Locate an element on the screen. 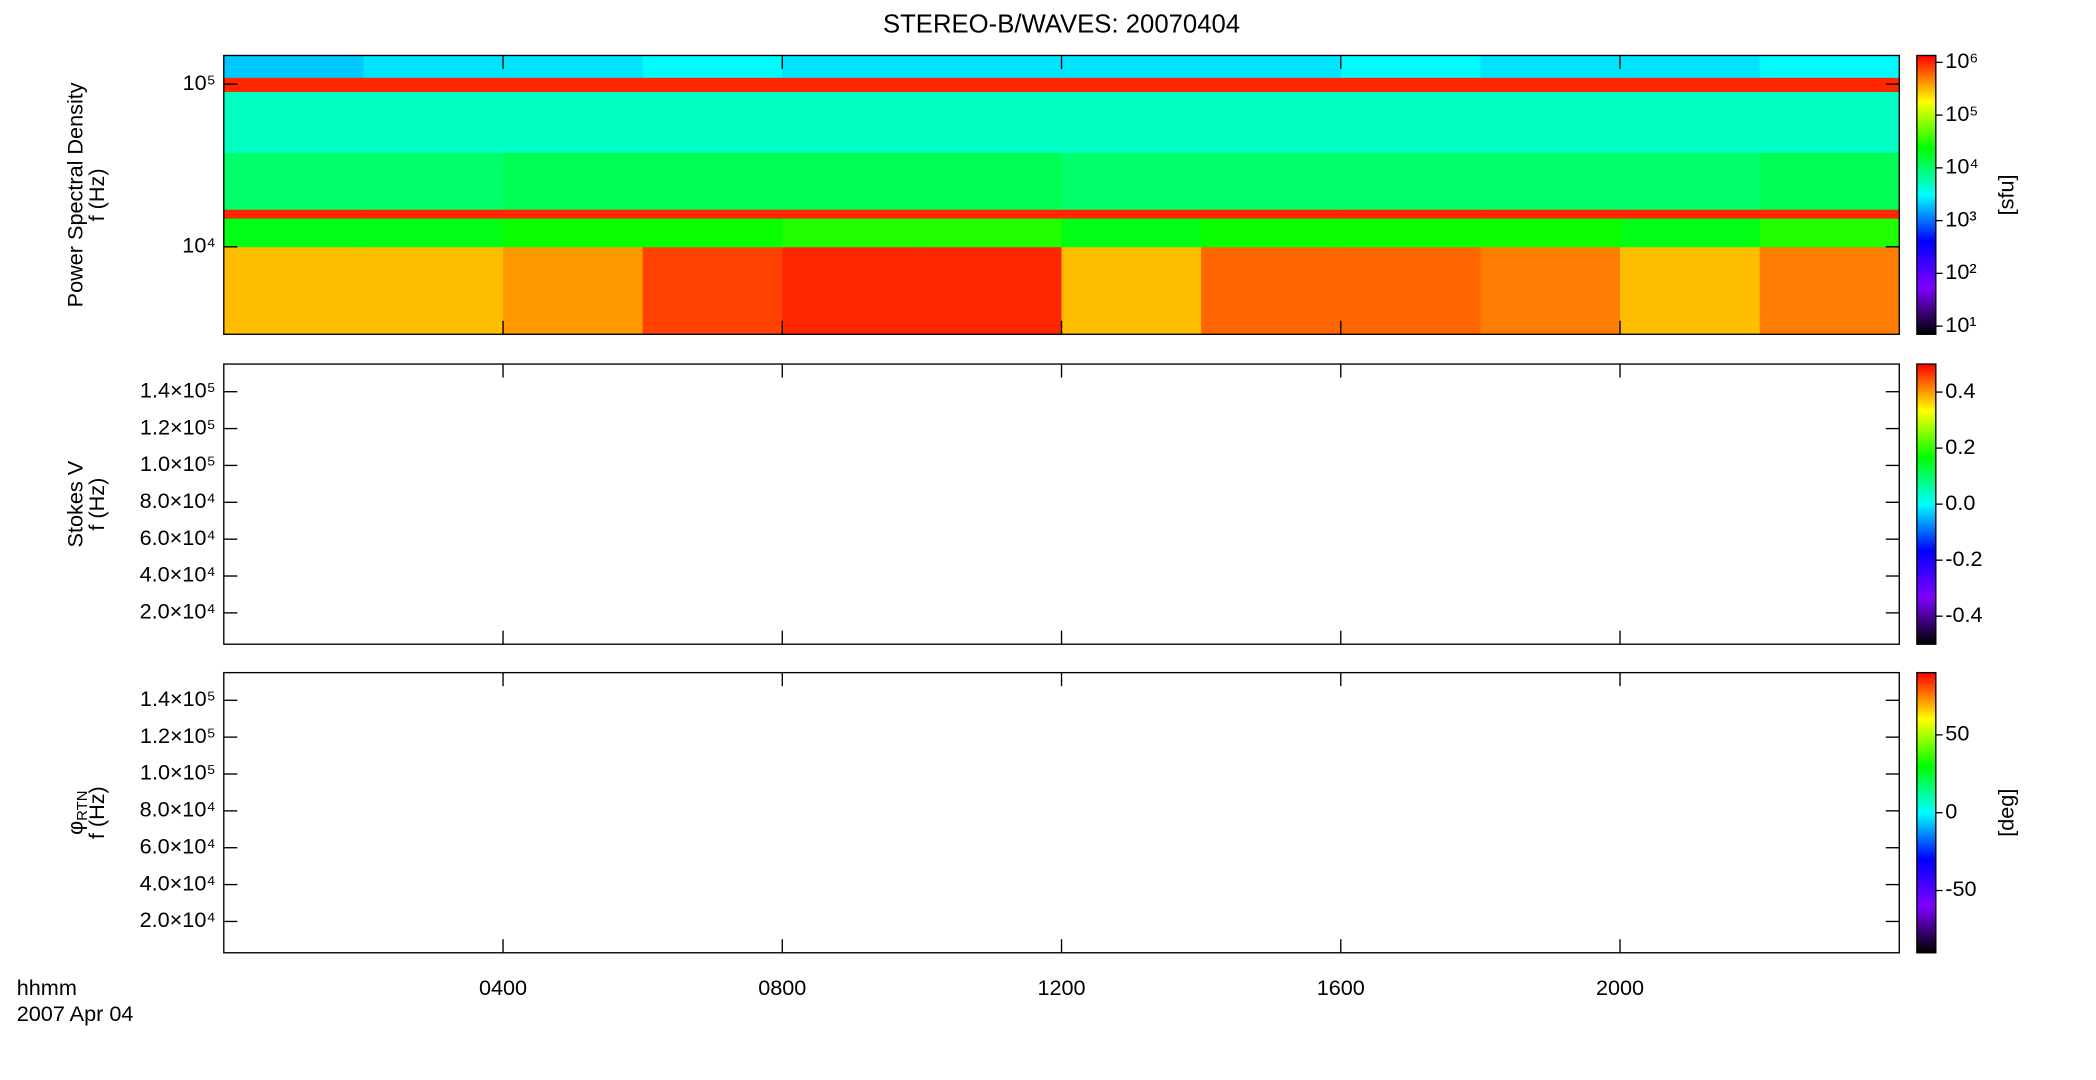  y-axis-label-text: Power Spectral Density is located at coordinates (74, 194).